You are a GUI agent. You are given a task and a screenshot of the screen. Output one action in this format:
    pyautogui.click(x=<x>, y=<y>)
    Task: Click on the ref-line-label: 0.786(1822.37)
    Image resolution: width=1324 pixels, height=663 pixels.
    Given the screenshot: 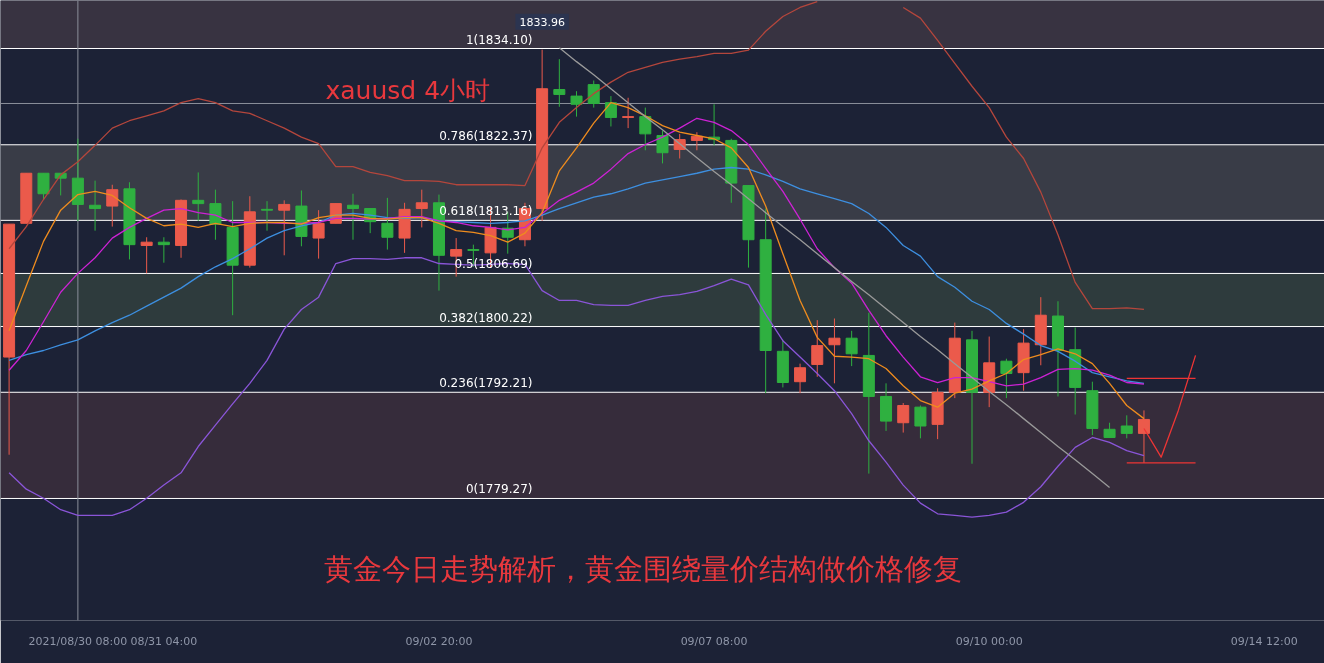 What is the action you would take?
    pyautogui.click(x=486, y=135)
    